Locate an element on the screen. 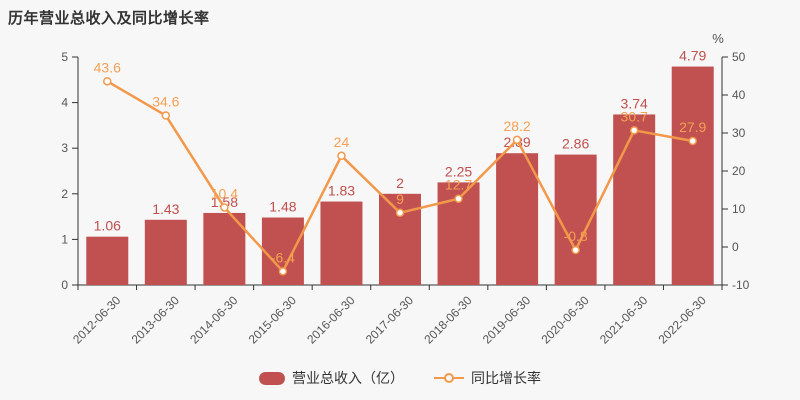 This screenshot has width=800, height=400. chart-legend: 营业总收入（亿） 同比增长率 is located at coordinates (400, 378).